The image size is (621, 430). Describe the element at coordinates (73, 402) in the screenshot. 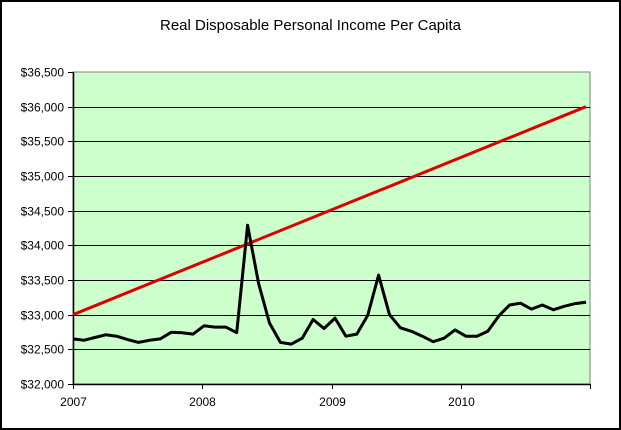

I see `x-tick-label: 2007` at that location.